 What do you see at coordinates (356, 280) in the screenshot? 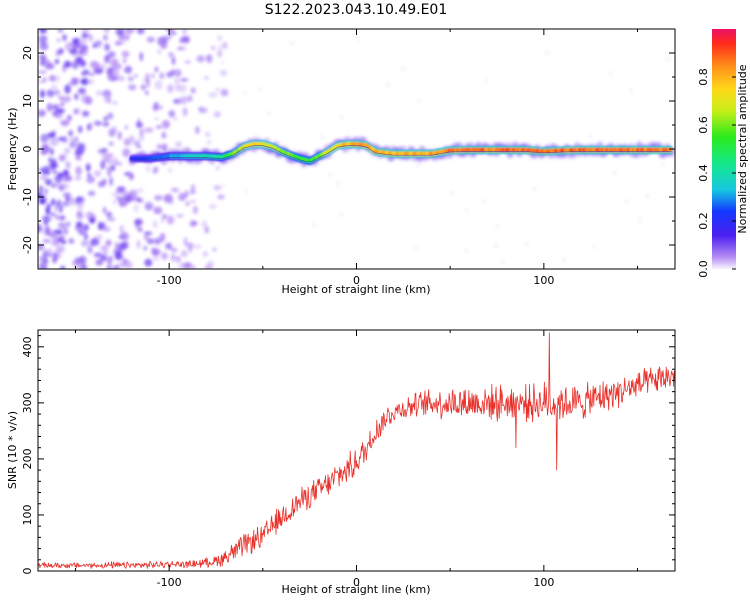
I see `x-tick-label: 0` at bounding box center [356, 280].